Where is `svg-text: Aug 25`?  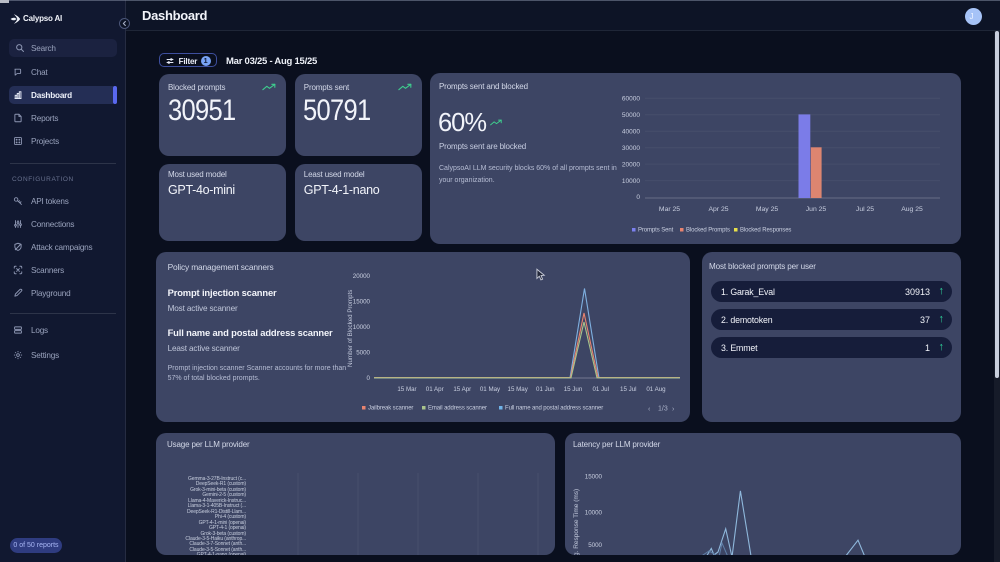
svg-text: Aug 25 is located at coordinates (912, 209).